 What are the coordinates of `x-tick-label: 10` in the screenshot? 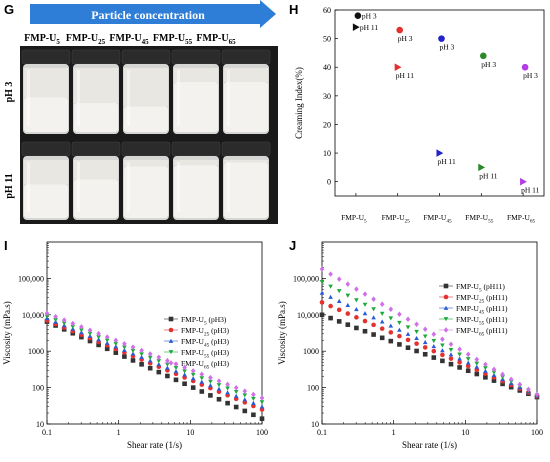 It's located at (465, 432).